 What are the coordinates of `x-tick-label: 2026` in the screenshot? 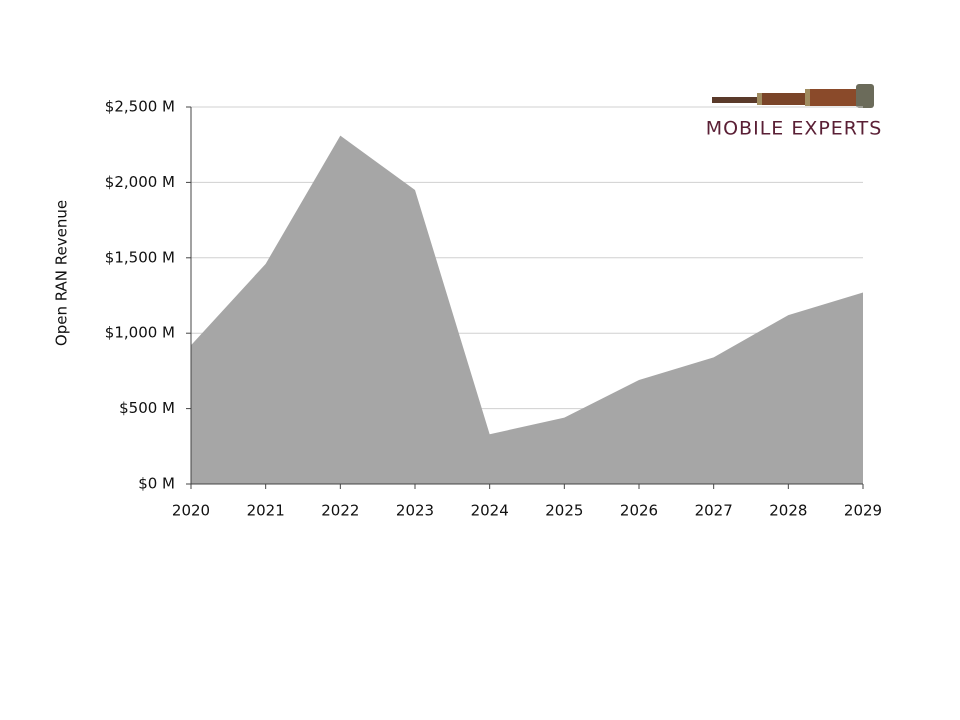 It's located at (639, 511).